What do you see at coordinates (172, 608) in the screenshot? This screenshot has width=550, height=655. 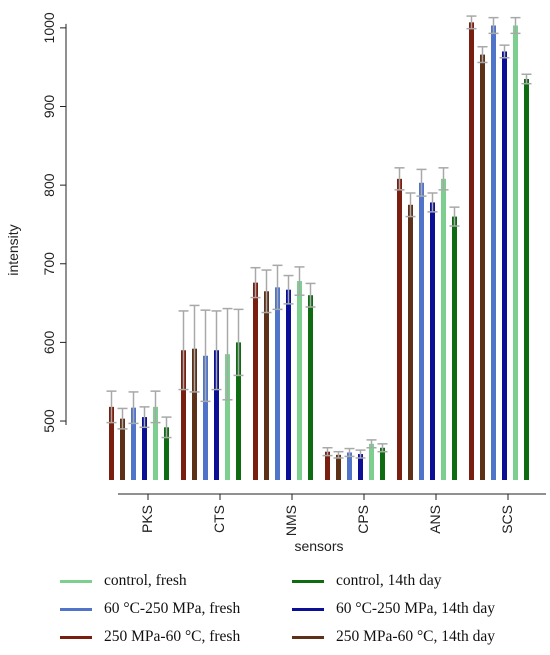 I see `legend-label: 60 °C-250 MPa, fresh` at bounding box center [172, 608].